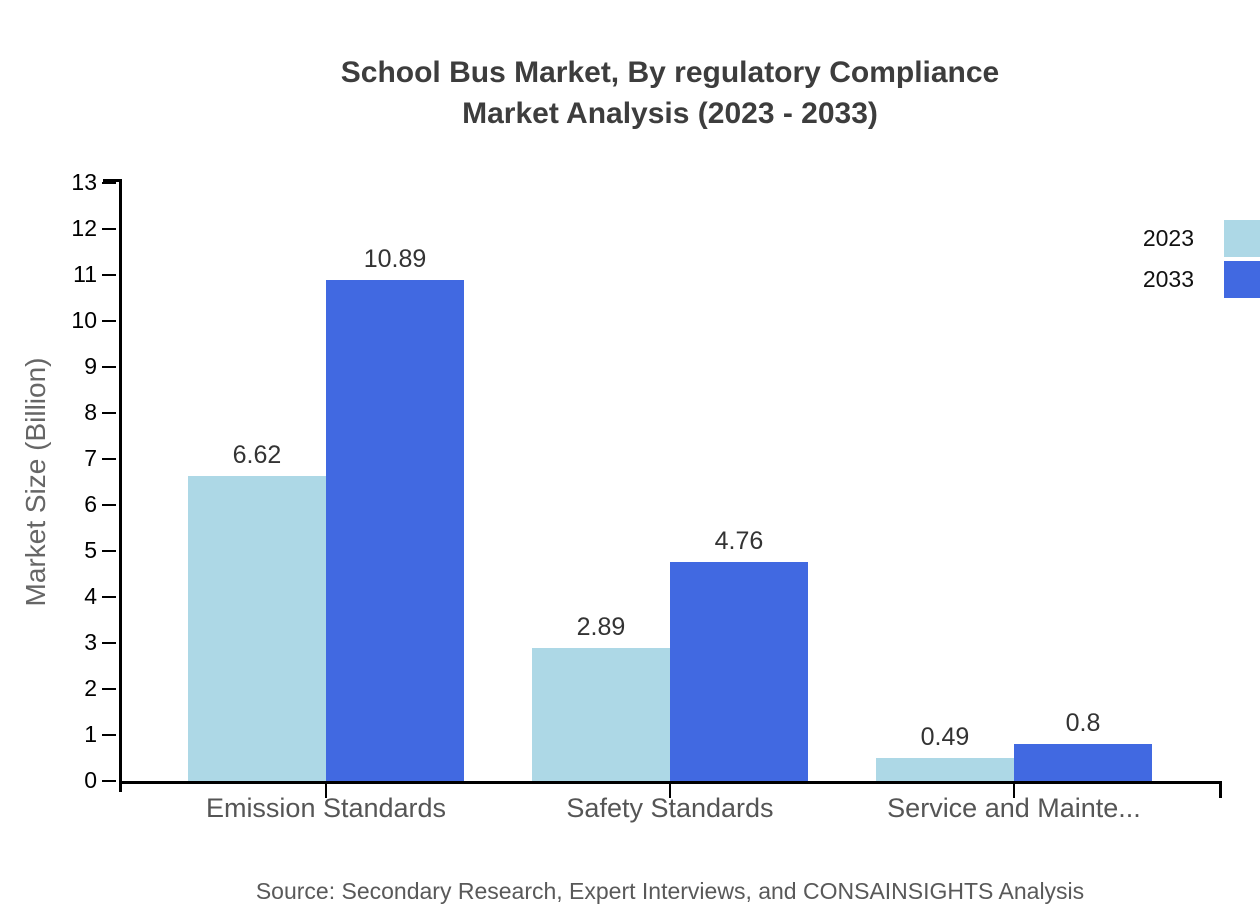  What do you see at coordinates (1201, 238) in the screenshot?
I see `legend-item-2023: 2023` at bounding box center [1201, 238].